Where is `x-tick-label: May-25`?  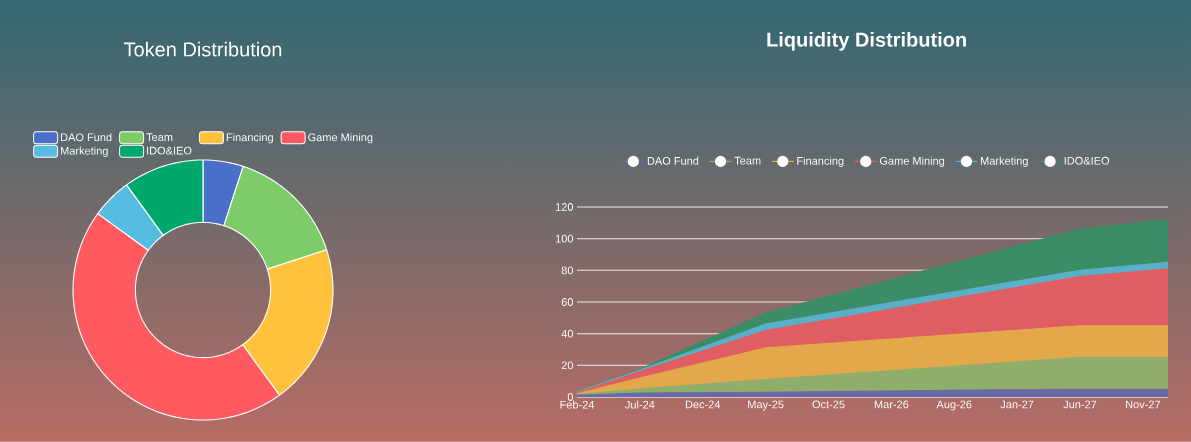
x-tick-label: May-25 is located at coordinates (766, 405).